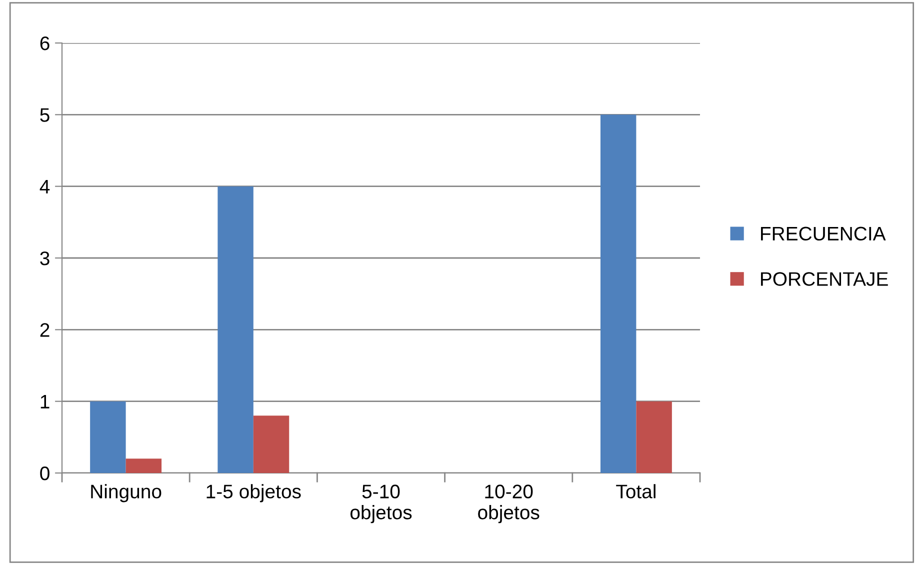  Describe the element at coordinates (45, 401) in the screenshot. I see `y-tick-label: 1` at that location.